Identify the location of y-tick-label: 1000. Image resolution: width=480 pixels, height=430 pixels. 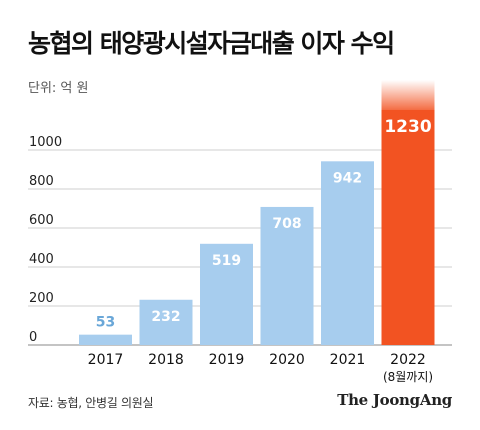
(45, 142).